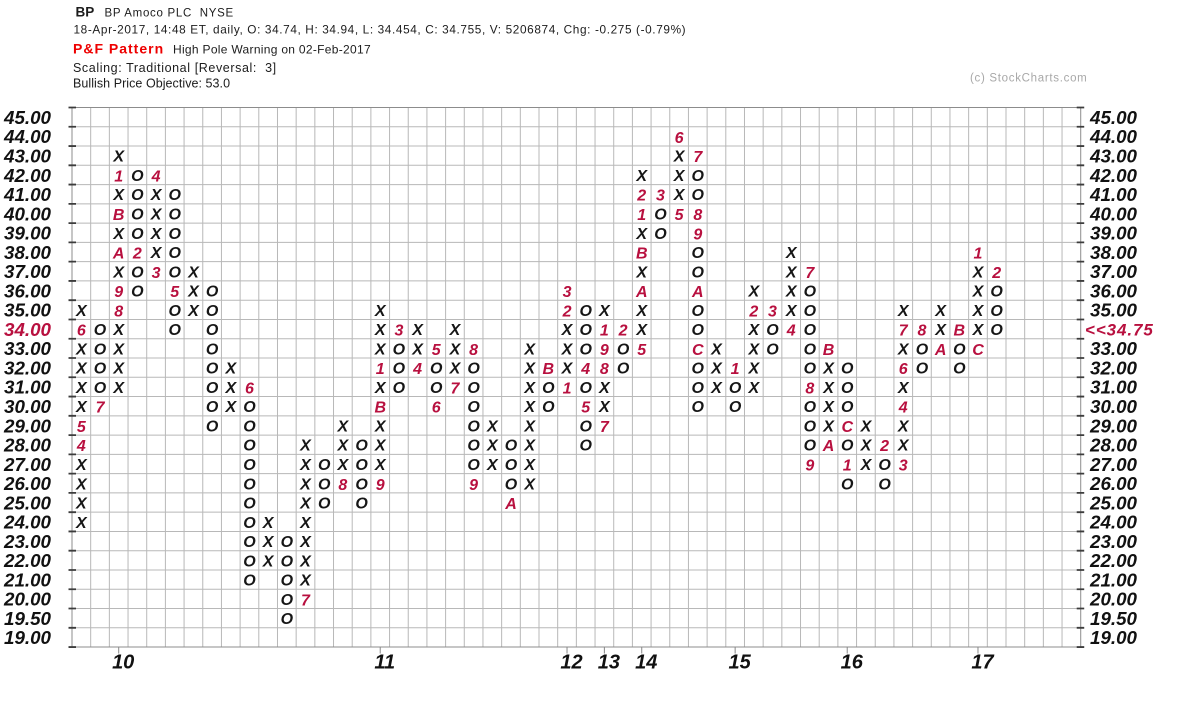 This screenshot has height=704, width=1200. What do you see at coordinates (28, 310) in the screenshot?
I see `svg-text: 35.00` at bounding box center [28, 310].